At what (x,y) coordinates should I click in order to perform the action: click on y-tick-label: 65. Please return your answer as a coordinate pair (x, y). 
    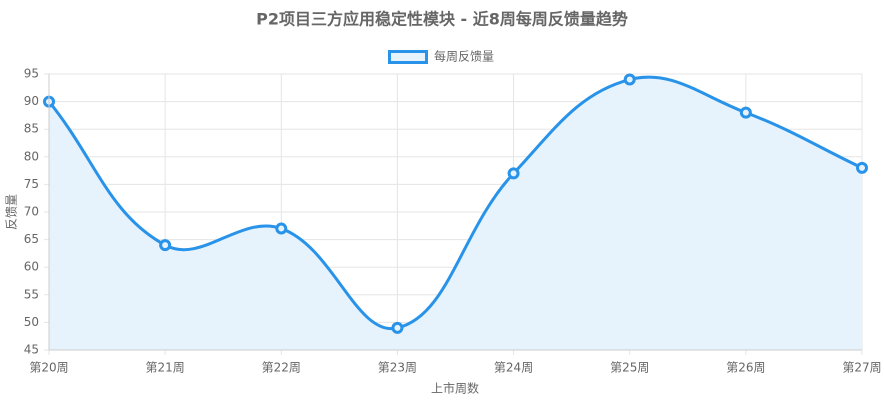
    Looking at the image, I should click on (31, 239).